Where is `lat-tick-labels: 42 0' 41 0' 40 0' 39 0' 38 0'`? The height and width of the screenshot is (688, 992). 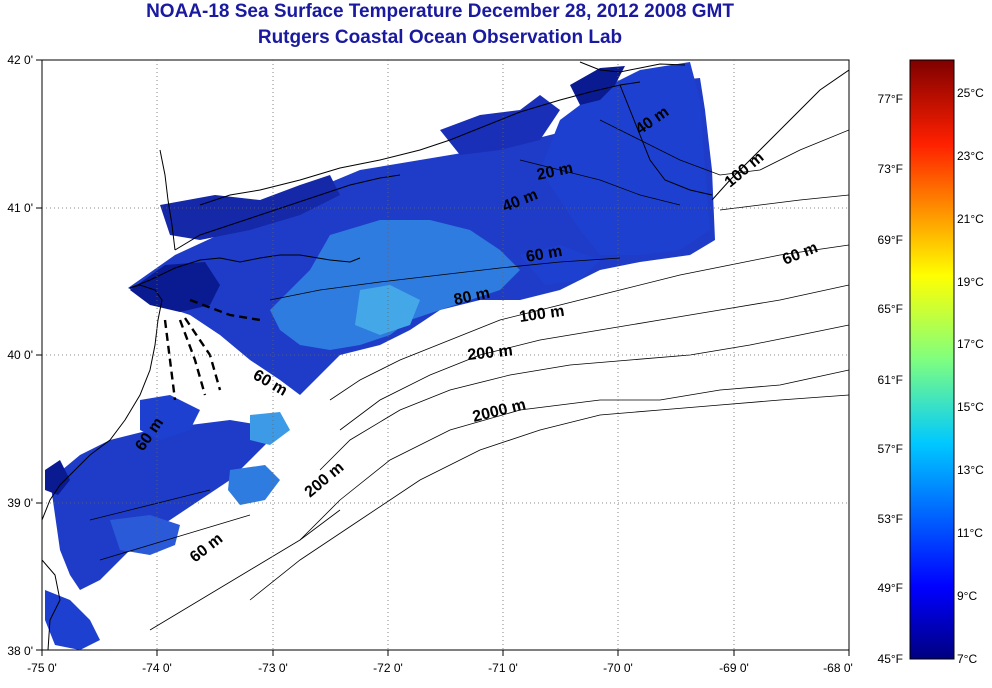 lat-tick-labels: 42 0' 41 0' 40 0' 39 0' 38 0' is located at coordinates (20, 355).